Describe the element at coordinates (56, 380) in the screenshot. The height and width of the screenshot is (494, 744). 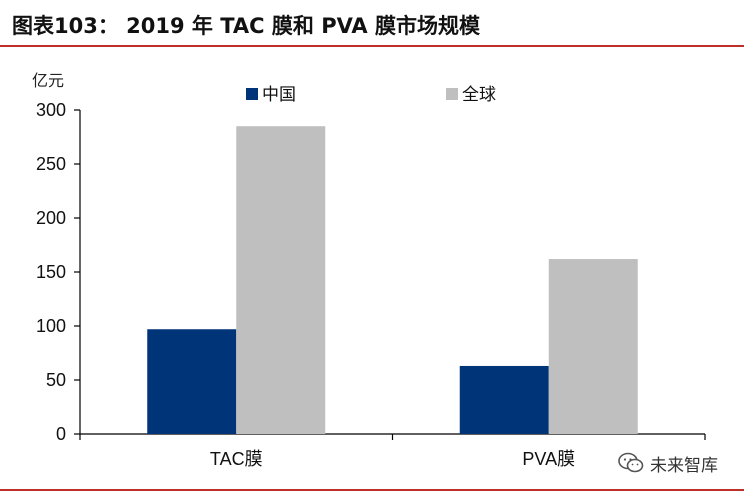
I see `y-tick-label: 50` at that location.